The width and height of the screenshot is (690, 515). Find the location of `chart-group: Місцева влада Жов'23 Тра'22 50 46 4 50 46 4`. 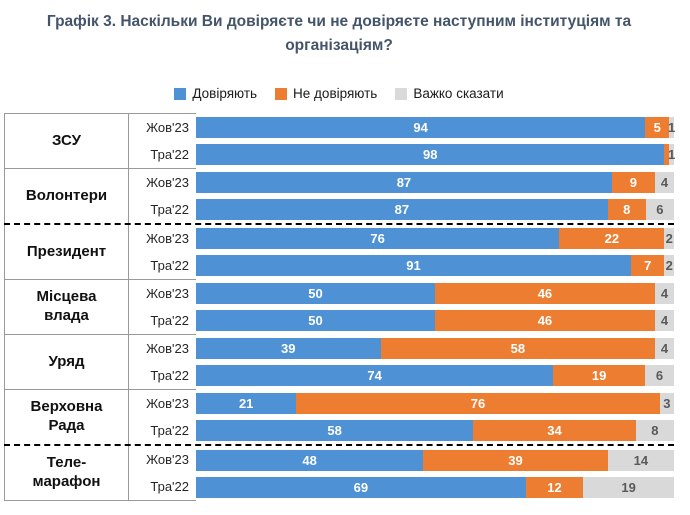

chart-group: Місцева влада Жов'23 Тра'22 50 46 4 50 46 4 is located at coordinates (339, 307).